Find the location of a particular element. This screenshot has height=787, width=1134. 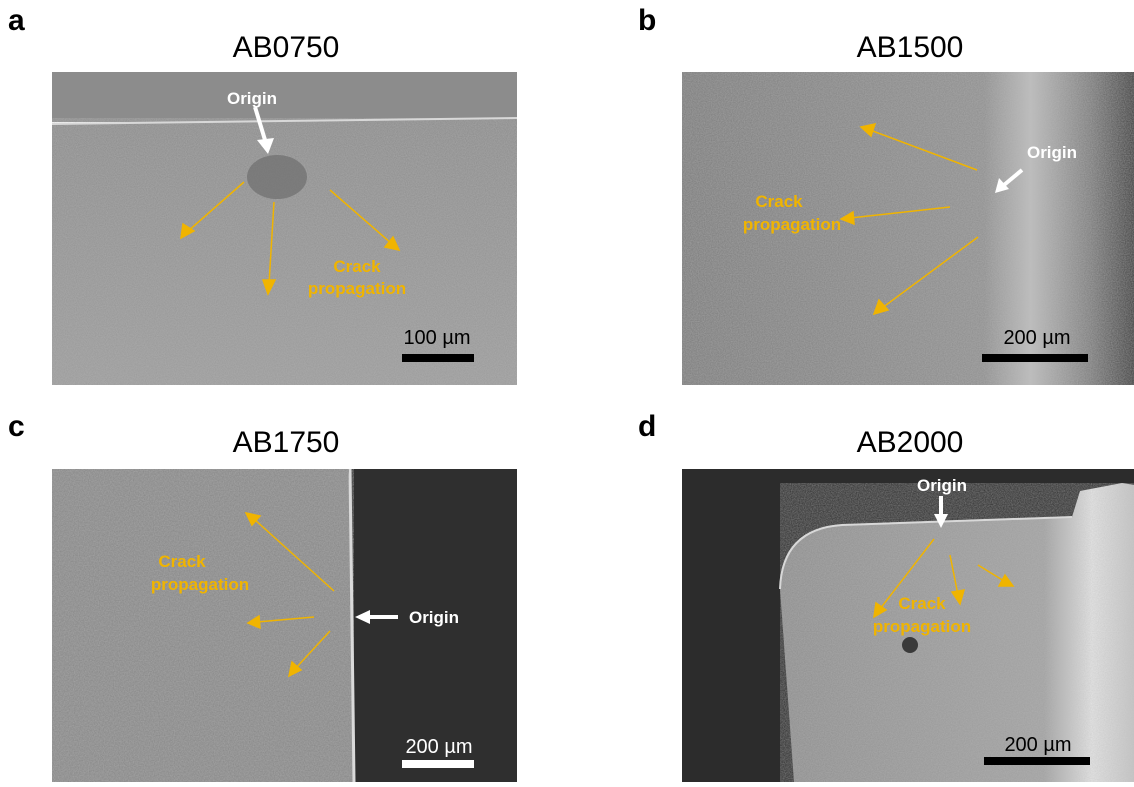

scale-bar-d is located at coordinates (1037, 761).